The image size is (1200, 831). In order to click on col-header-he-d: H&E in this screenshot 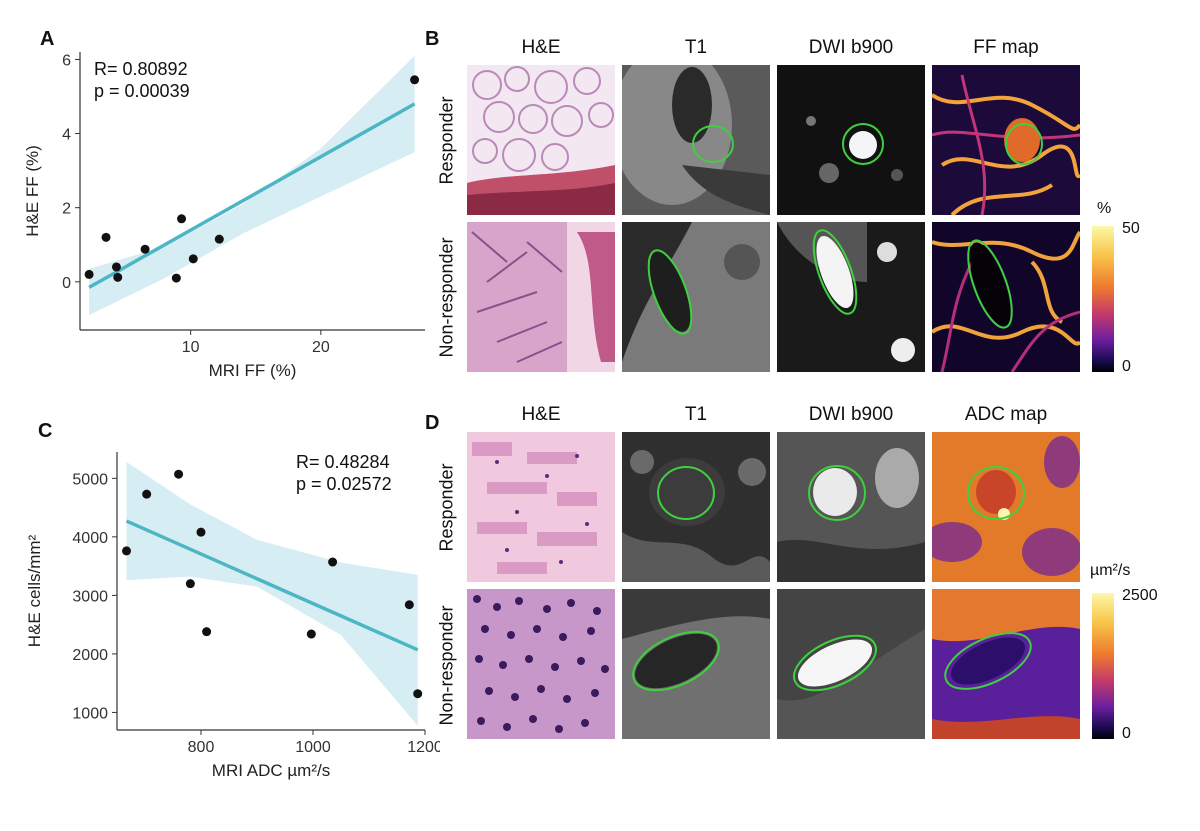, I will do `click(541, 414)`.